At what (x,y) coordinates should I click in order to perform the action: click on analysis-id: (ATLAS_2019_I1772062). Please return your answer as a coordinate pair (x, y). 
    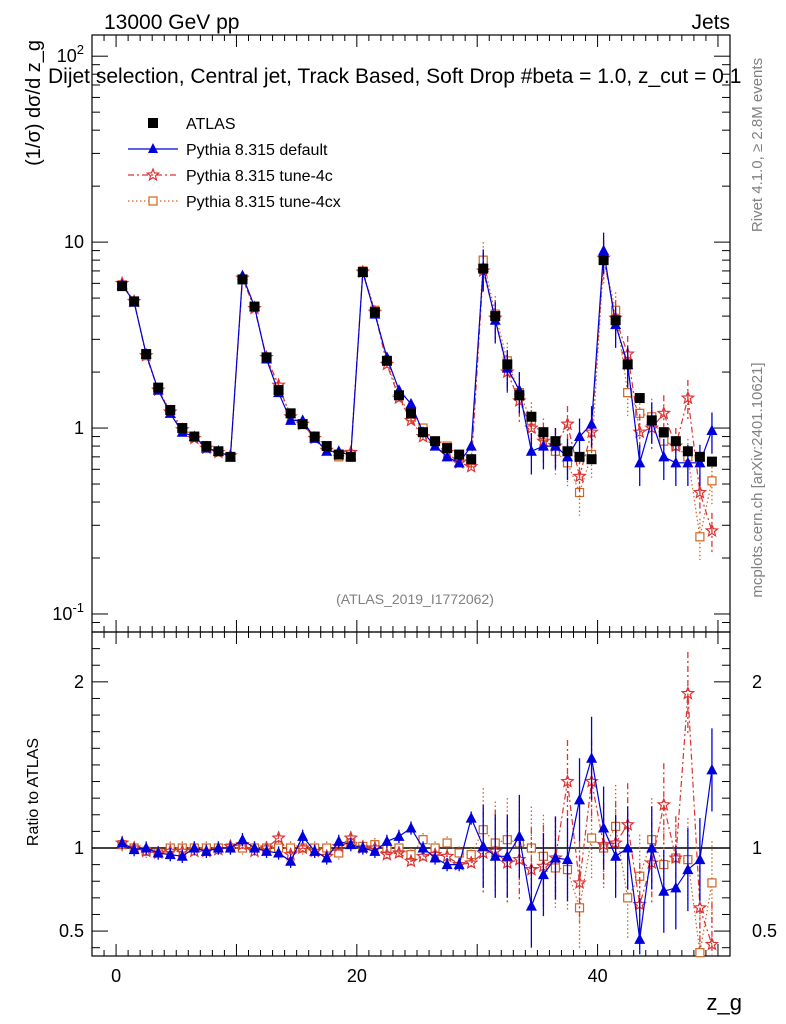
    Looking at the image, I should click on (415, 599).